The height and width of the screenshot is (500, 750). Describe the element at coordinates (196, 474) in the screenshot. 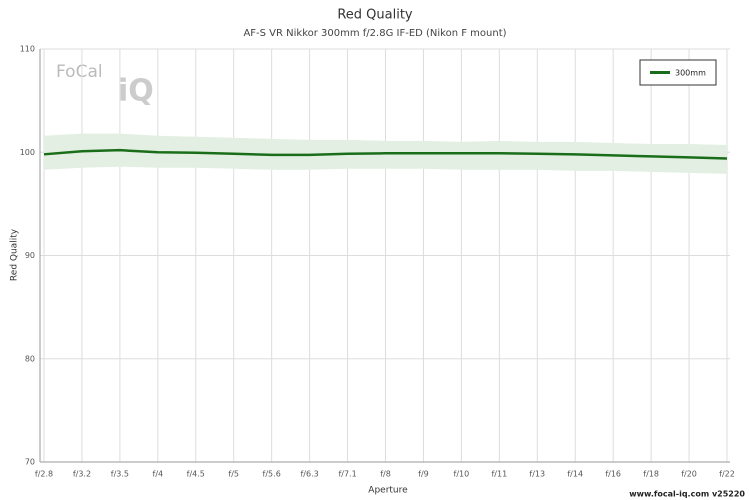

I see `x-tick-label: f/4.5` at that location.